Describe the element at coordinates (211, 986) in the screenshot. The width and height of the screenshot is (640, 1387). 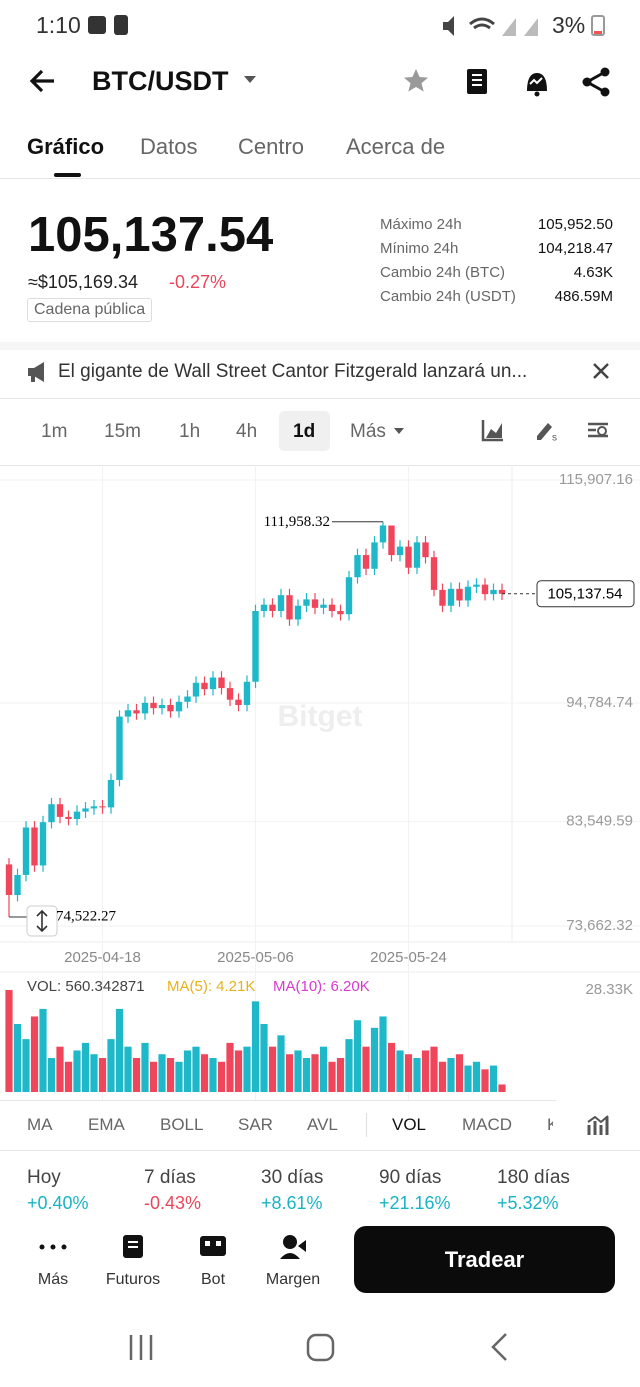
I see `ma5-label: MA(5): 4.21K` at that location.